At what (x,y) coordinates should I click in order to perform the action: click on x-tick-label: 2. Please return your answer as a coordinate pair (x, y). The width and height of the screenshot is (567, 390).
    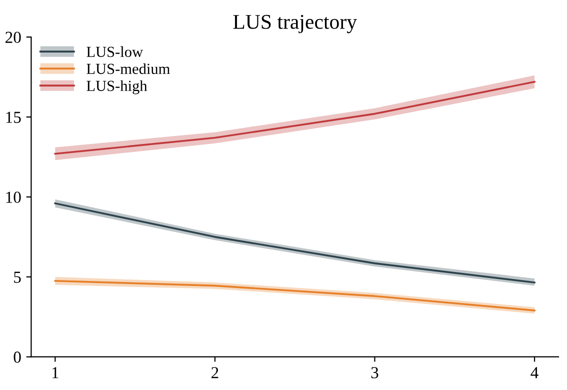
    Looking at the image, I should click on (215, 372).